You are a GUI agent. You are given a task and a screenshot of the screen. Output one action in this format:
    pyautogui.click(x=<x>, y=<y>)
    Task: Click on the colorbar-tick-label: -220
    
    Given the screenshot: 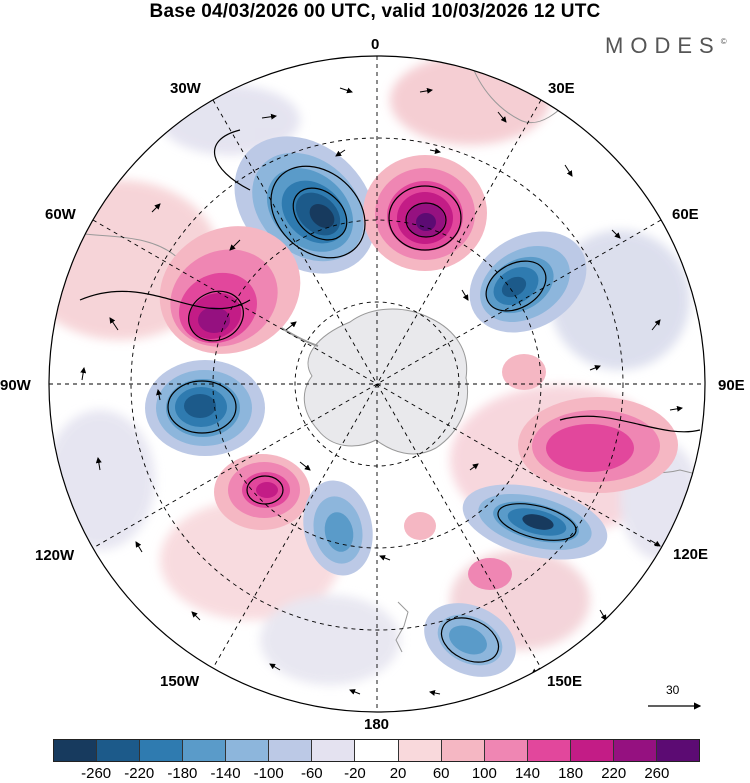 What is the action you would take?
    pyautogui.click(x=139, y=773)
    